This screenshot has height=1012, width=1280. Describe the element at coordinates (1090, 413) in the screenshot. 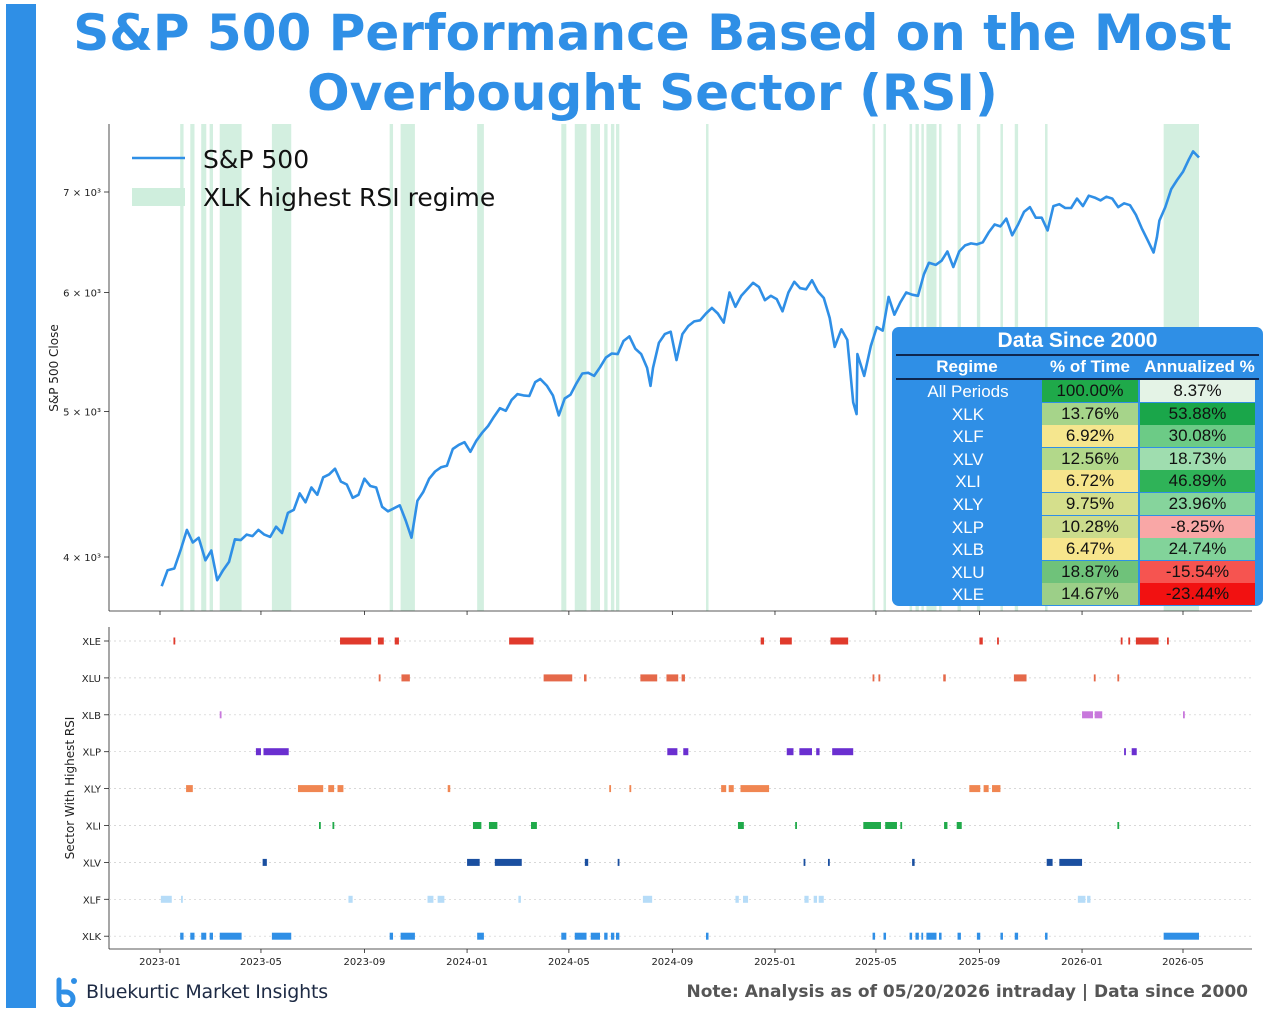

I see `pct-time-cell: 13.76%` at that location.